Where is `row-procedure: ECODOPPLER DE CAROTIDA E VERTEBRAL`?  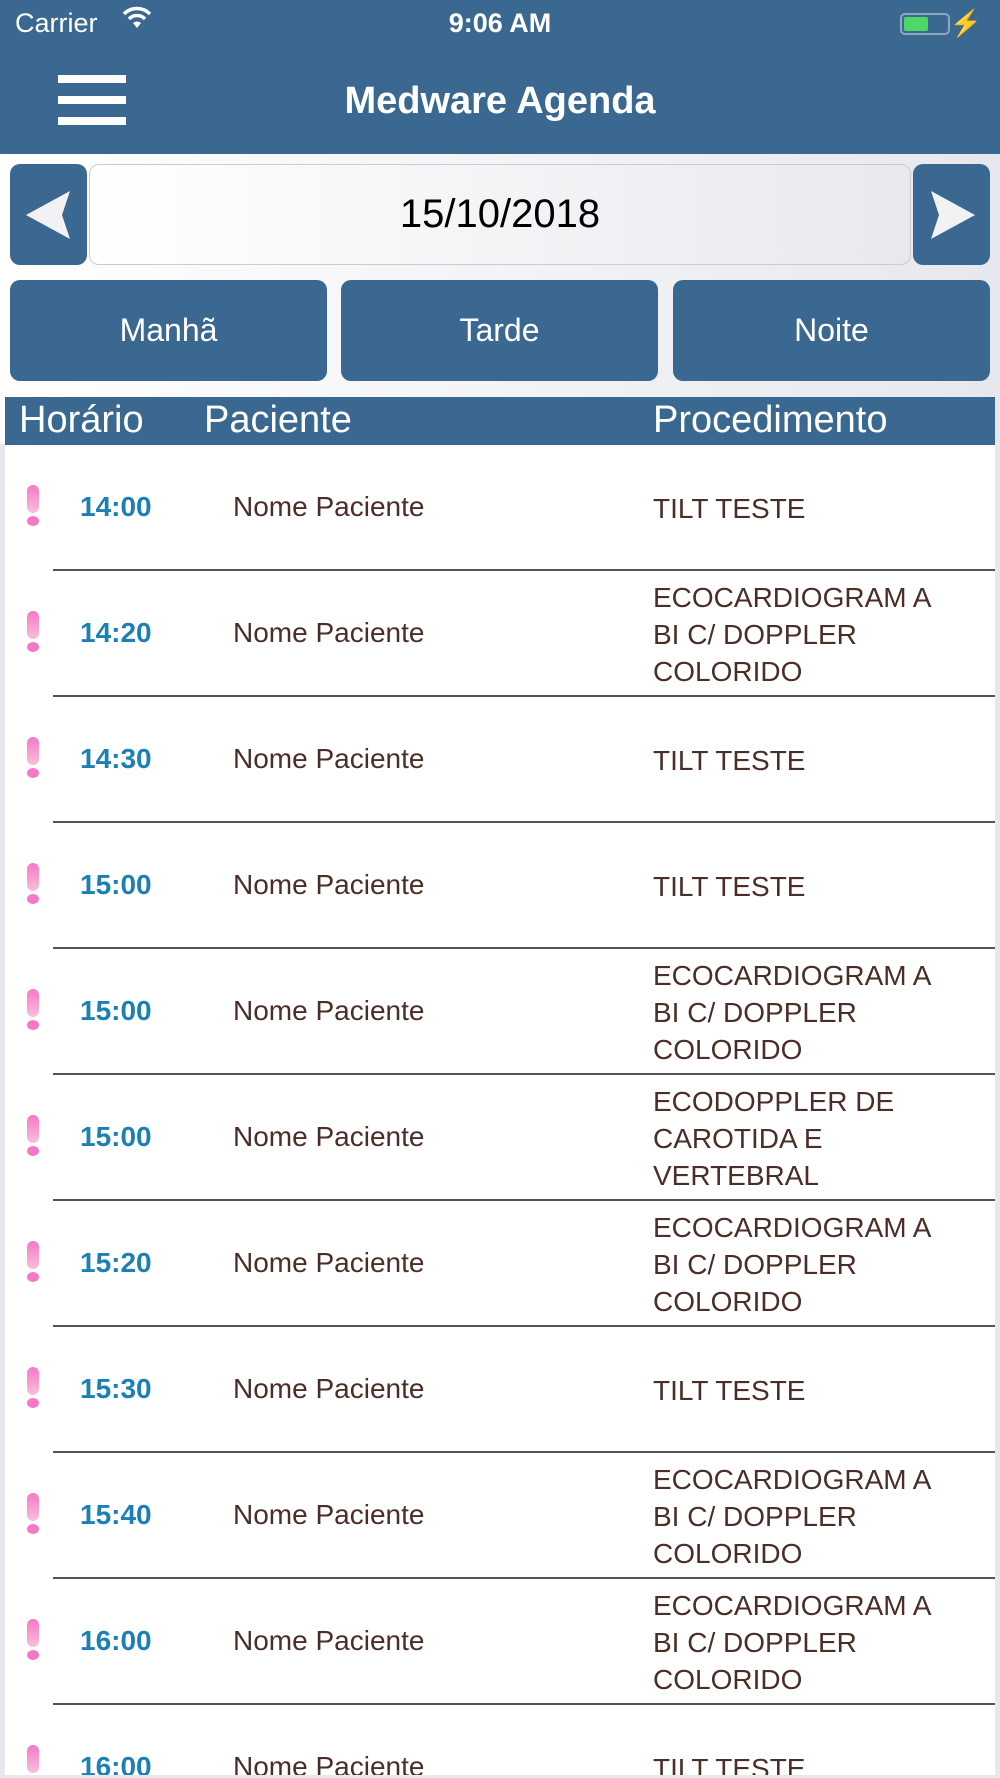
row-procedure: ECODOPPLER DE CAROTIDA E VERTEBRAL is located at coordinates (803, 1138).